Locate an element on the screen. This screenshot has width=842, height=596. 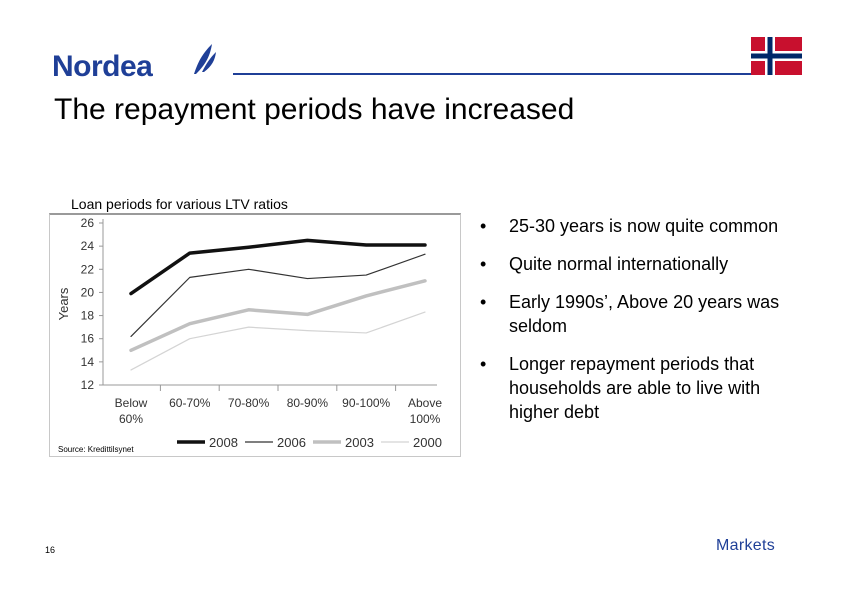
y-tick-label: 24 is located at coordinates (88, 246).